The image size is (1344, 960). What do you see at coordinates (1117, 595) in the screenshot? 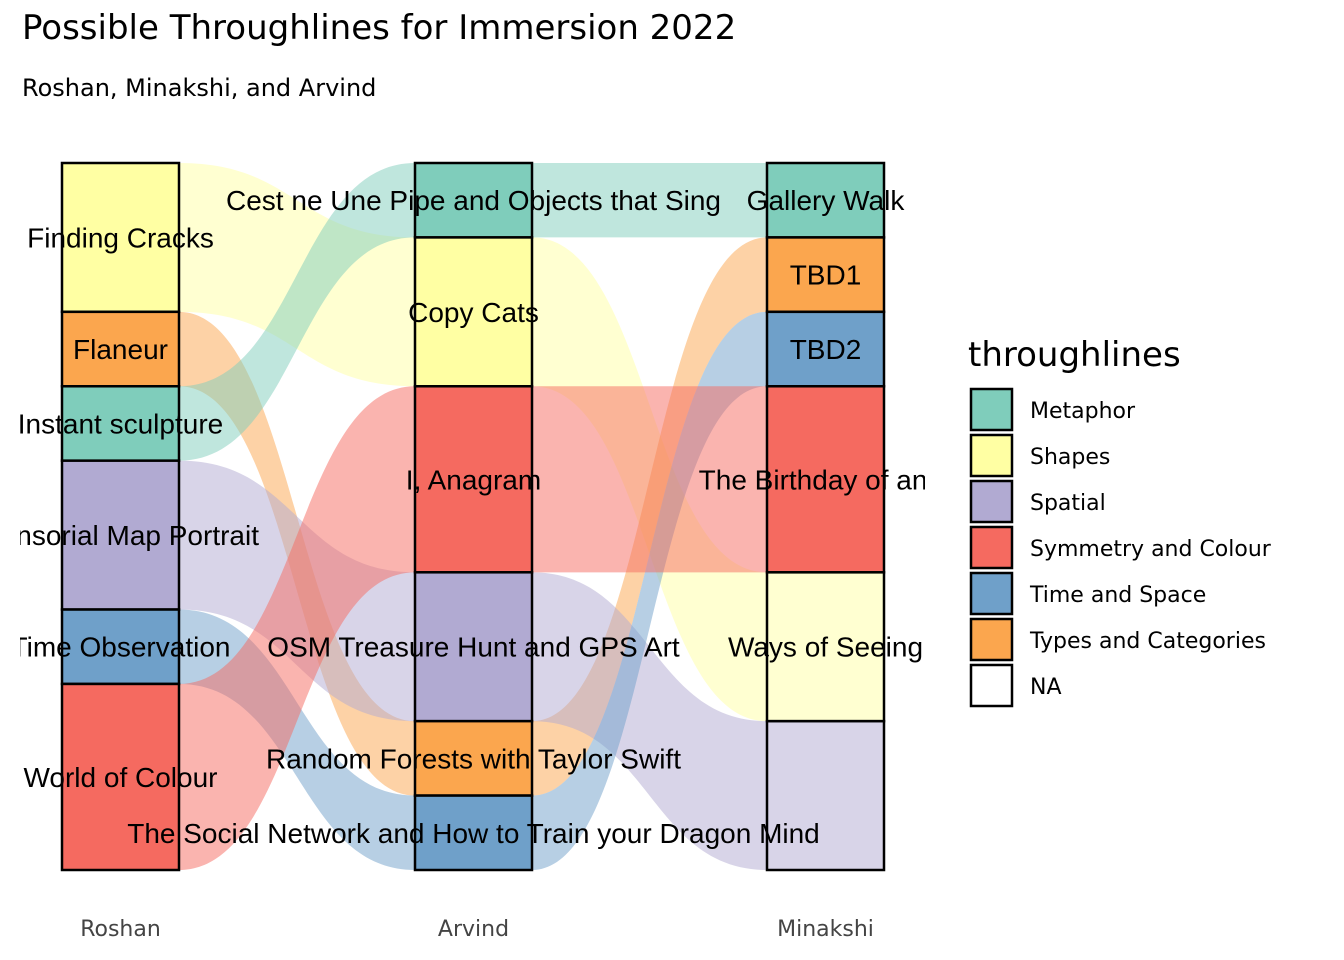
I see `legend-label-time-and-space: Time and Space` at bounding box center [1117, 595].